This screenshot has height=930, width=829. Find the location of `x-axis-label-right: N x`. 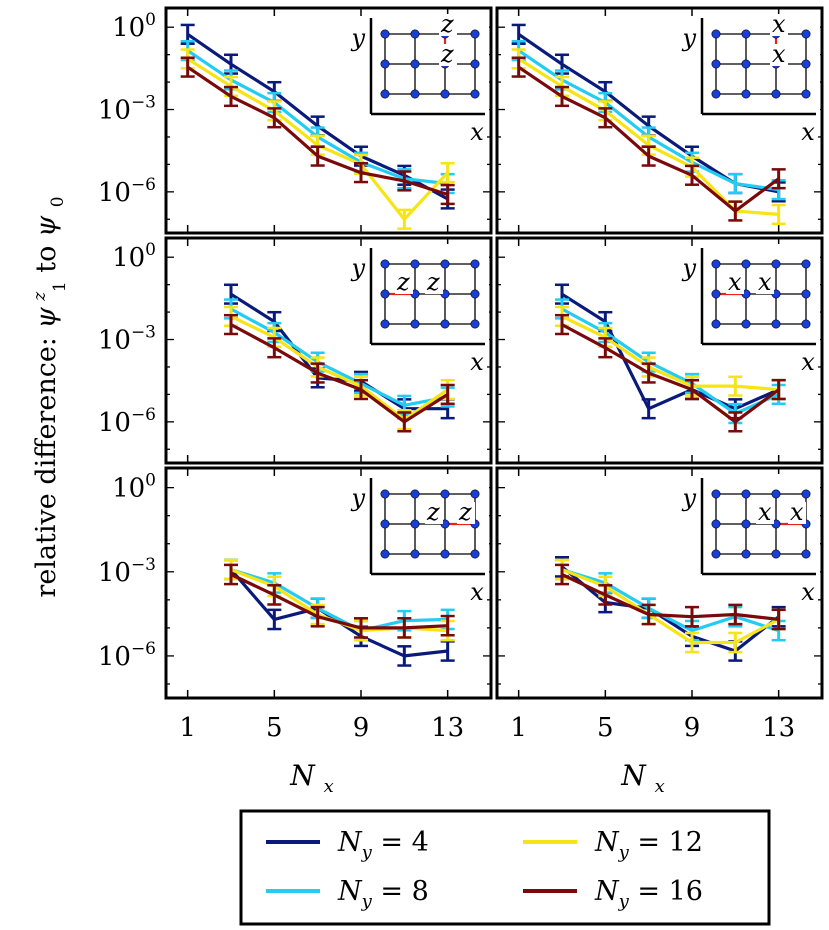

x-axis-label-right: N x is located at coordinates (642, 778).